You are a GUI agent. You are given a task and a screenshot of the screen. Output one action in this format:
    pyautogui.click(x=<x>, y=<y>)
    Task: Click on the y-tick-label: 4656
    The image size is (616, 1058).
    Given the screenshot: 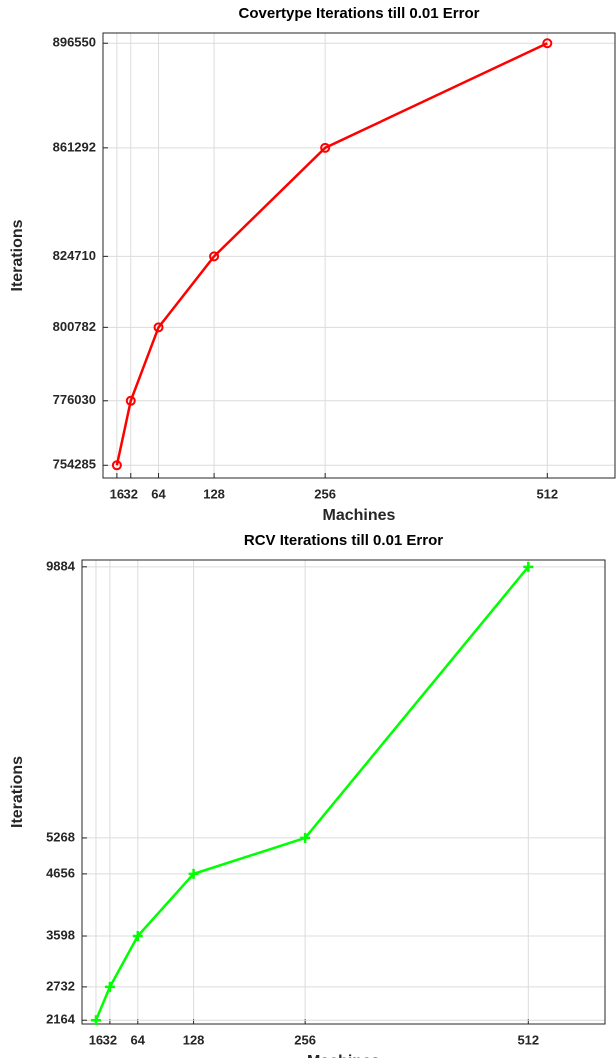 What is the action you would take?
    pyautogui.click(x=60, y=872)
    